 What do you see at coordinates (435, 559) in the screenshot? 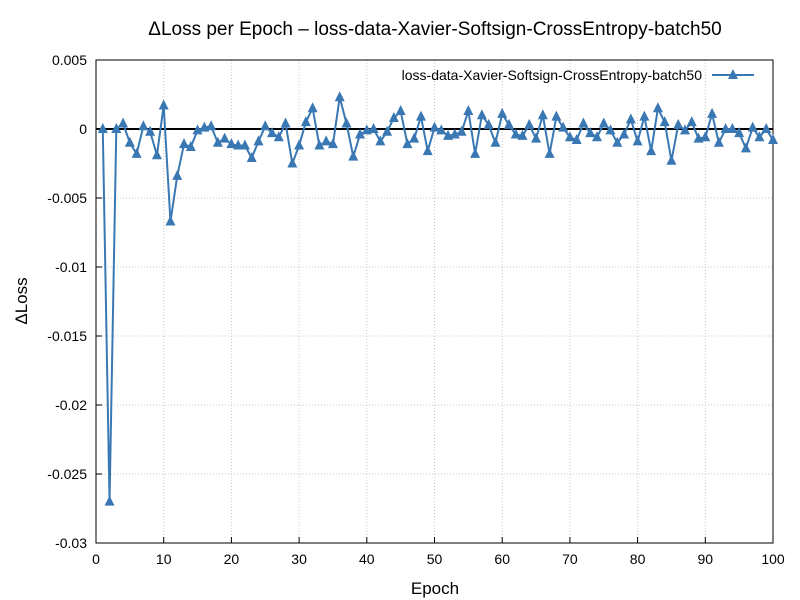
I see `x-tick-label: 50` at bounding box center [435, 559].